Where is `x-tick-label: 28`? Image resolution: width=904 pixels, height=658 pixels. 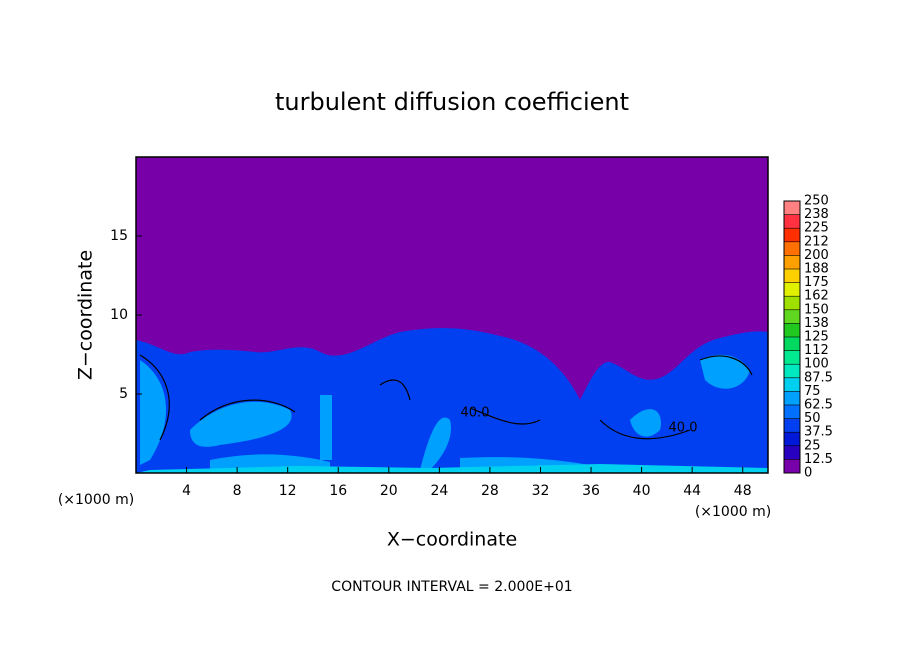
x-tick-label: 28 is located at coordinates (490, 491).